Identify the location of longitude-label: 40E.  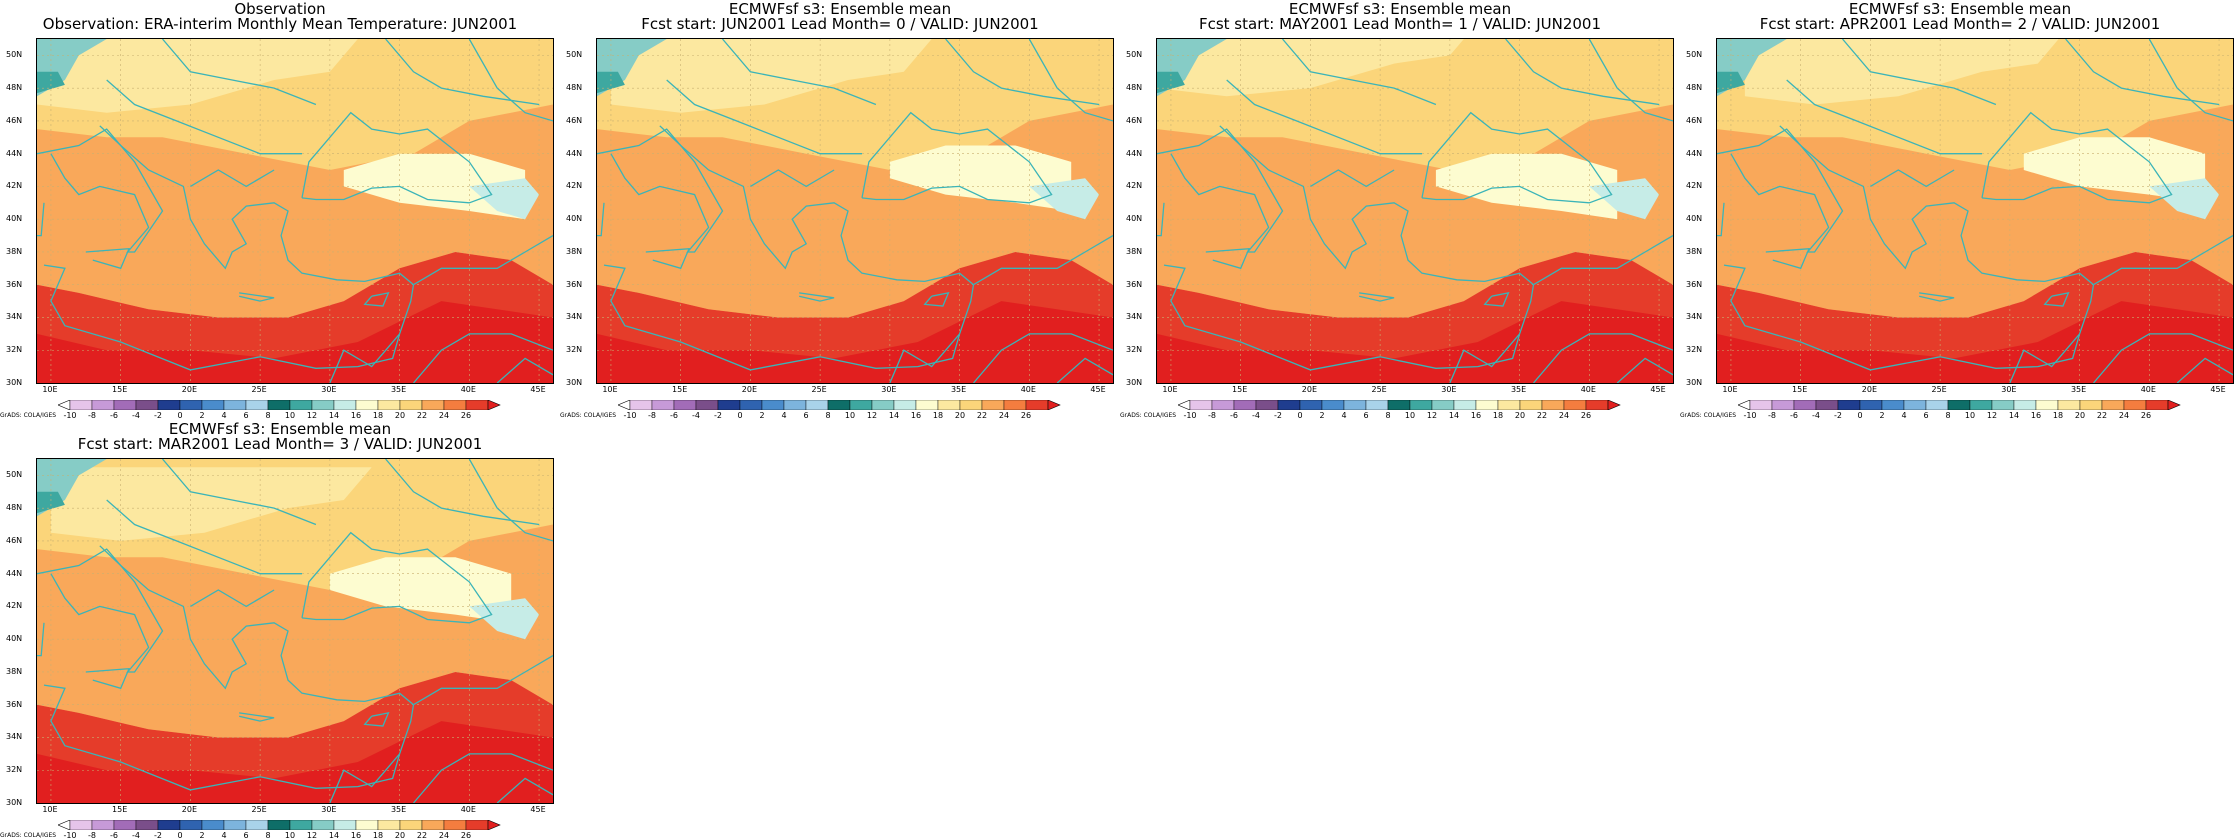
(1028, 389).